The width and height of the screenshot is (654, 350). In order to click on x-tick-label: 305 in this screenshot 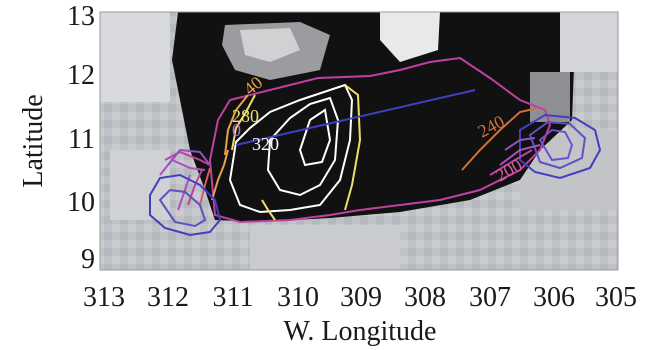, I will do `click(616, 297)`.